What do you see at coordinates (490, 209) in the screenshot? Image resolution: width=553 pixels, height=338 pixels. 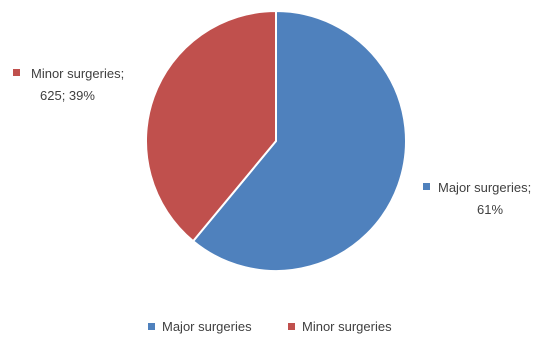 I see `data-label-major-line2: 61%` at bounding box center [490, 209].